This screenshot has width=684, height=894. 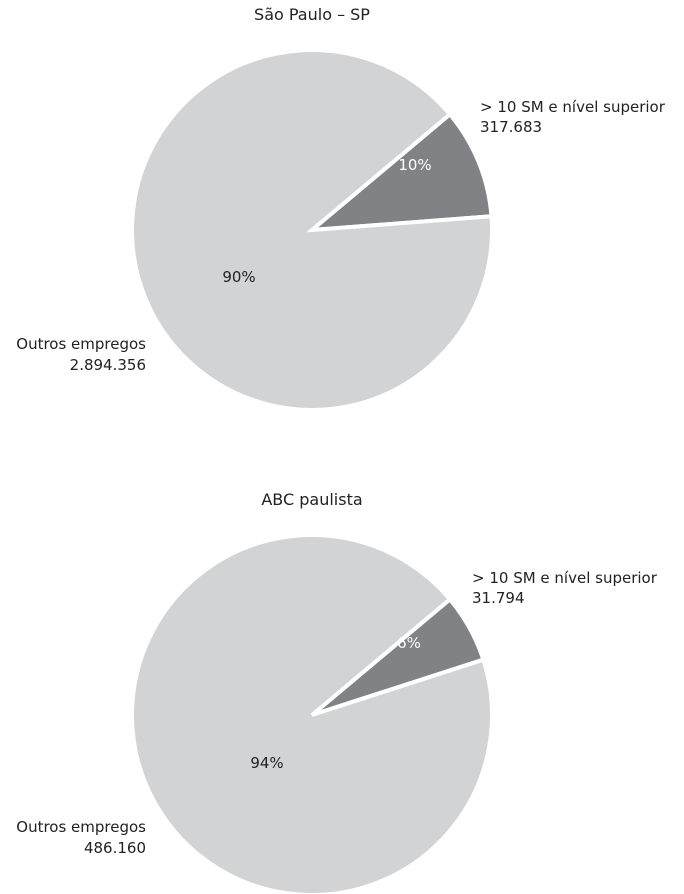 What do you see at coordinates (115, 848) in the screenshot?
I see `value-label-major: 486.160` at bounding box center [115, 848].